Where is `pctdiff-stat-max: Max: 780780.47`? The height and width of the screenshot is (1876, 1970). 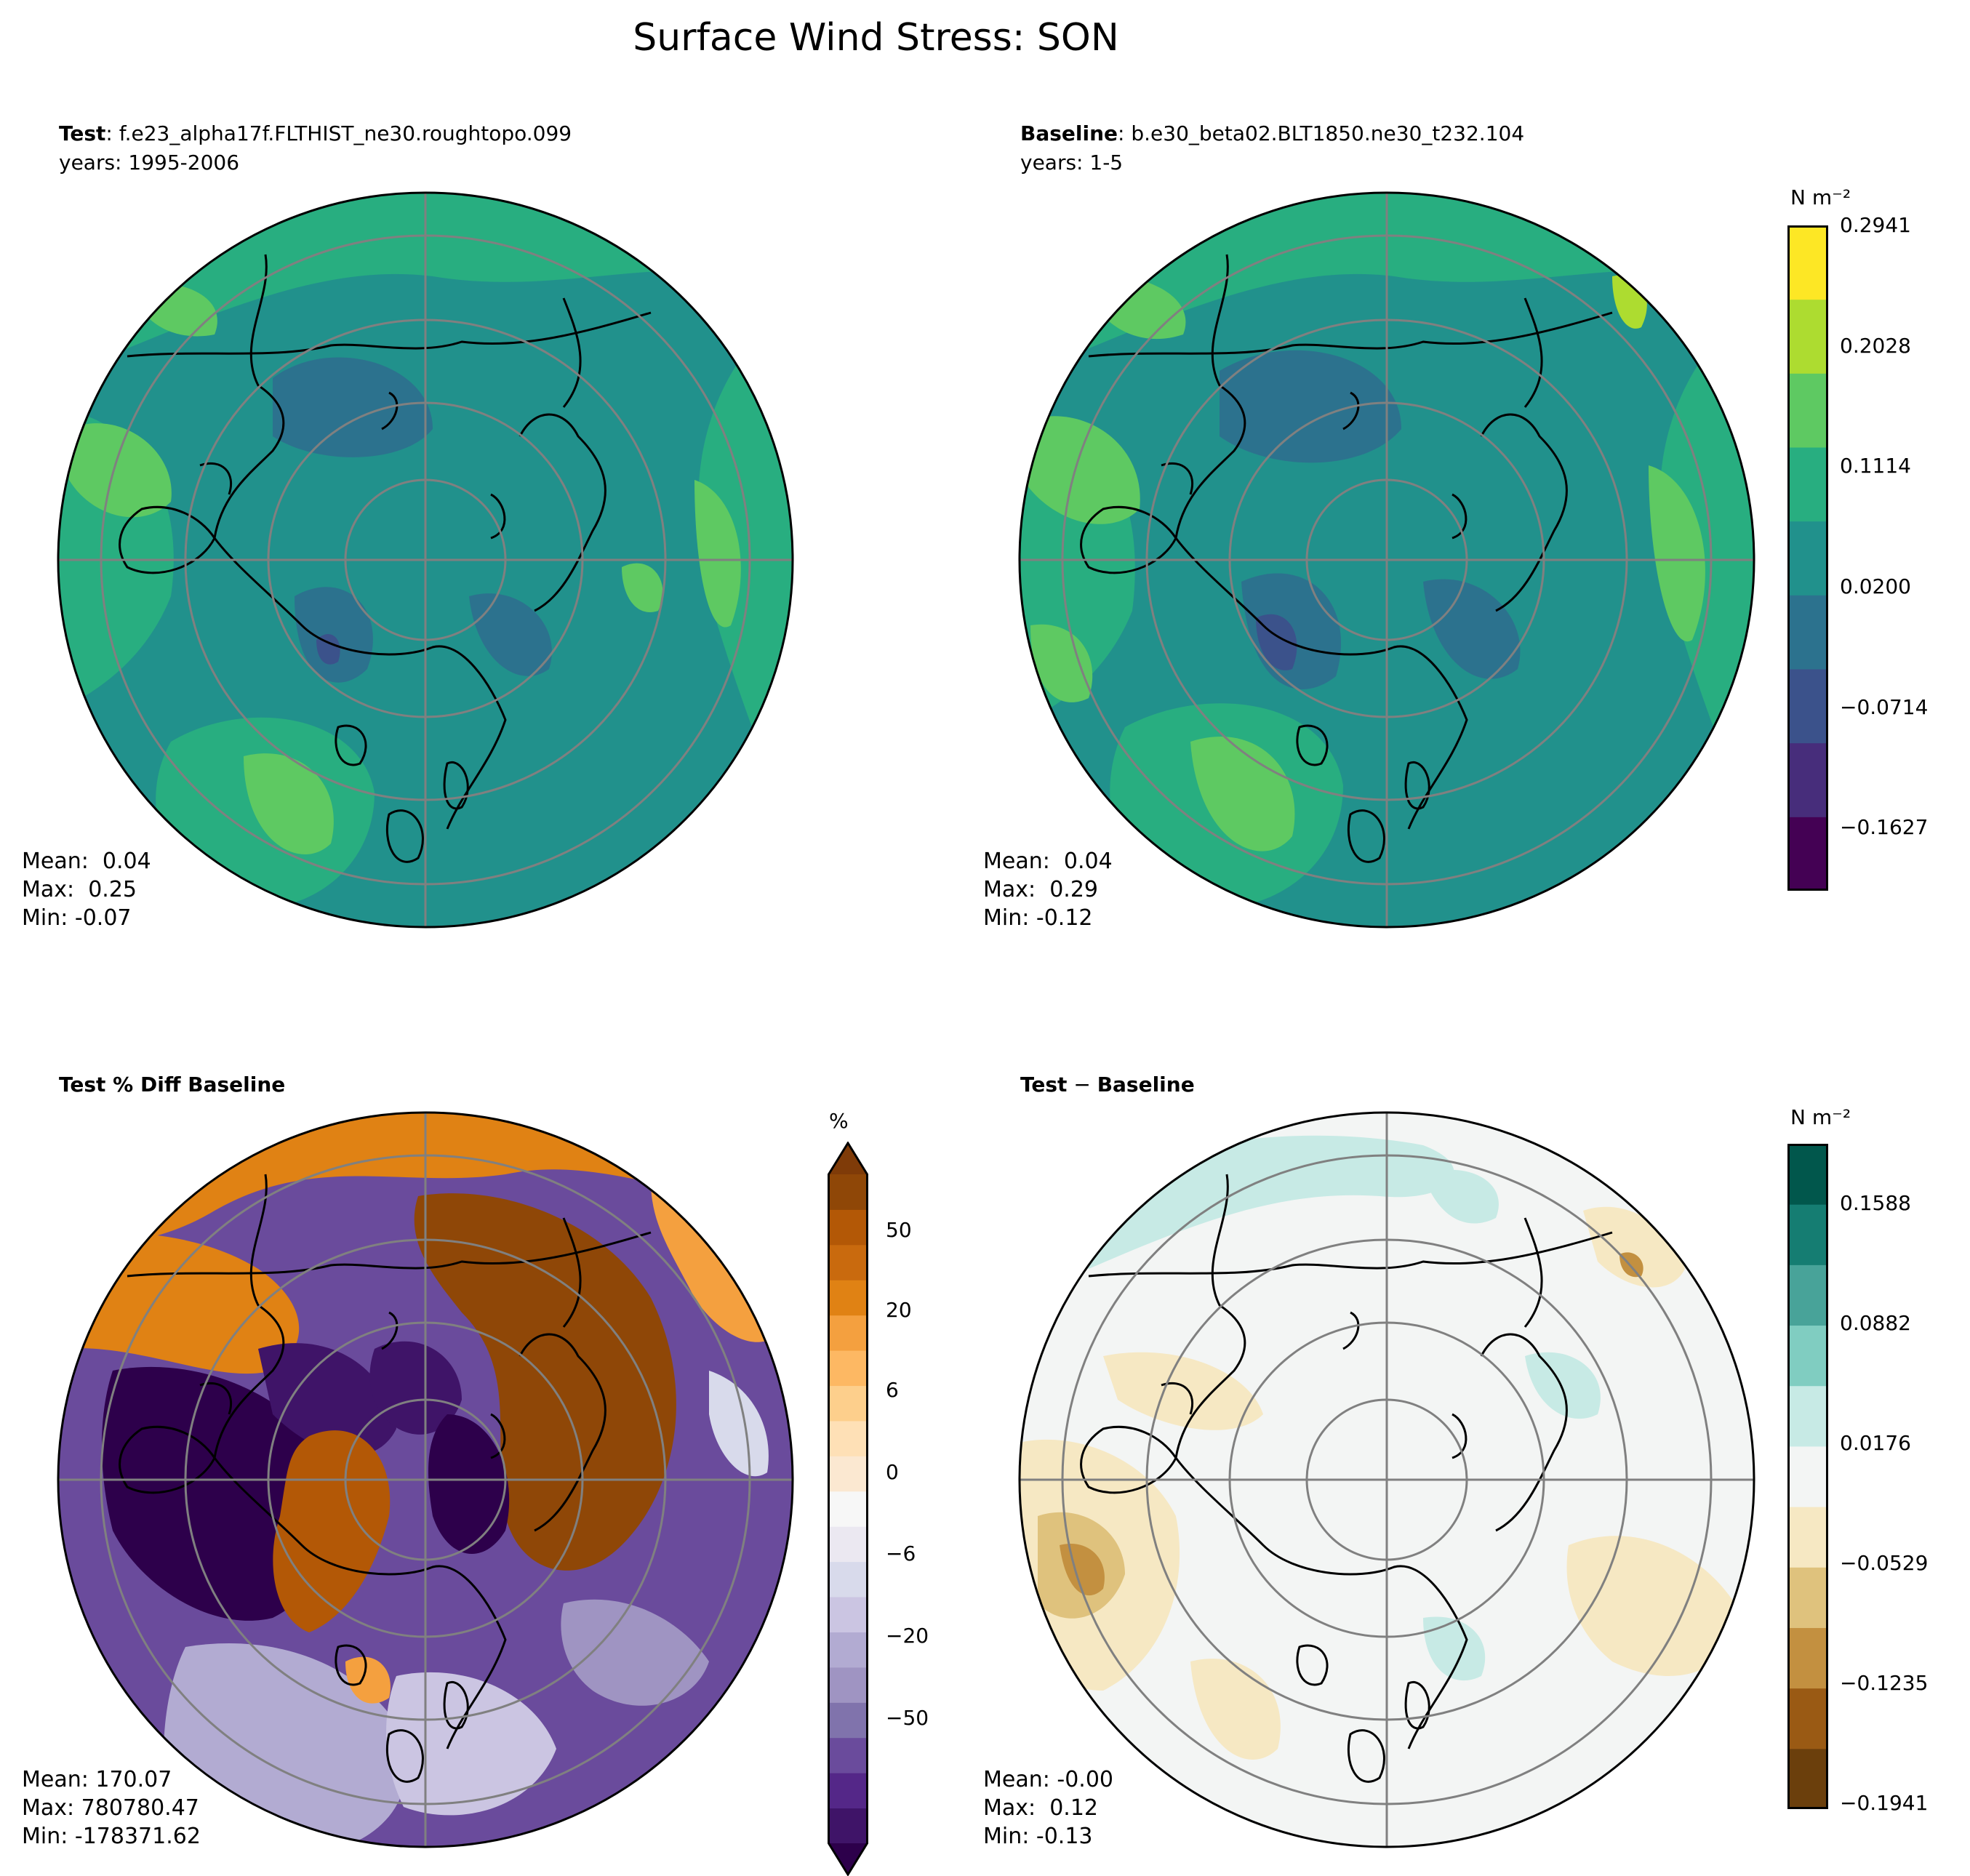 pctdiff-stat-max: Max: 780780.47 is located at coordinates (110, 1808).